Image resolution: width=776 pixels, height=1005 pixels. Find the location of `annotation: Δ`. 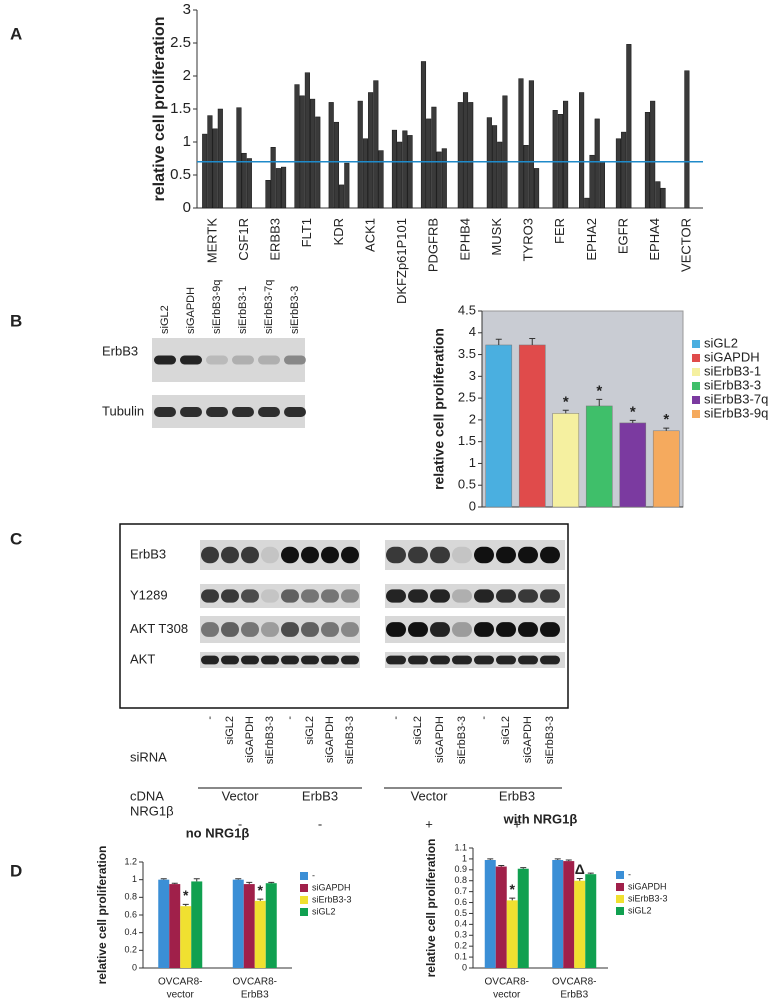

annotation: Δ is located at coordinates (580, 869).